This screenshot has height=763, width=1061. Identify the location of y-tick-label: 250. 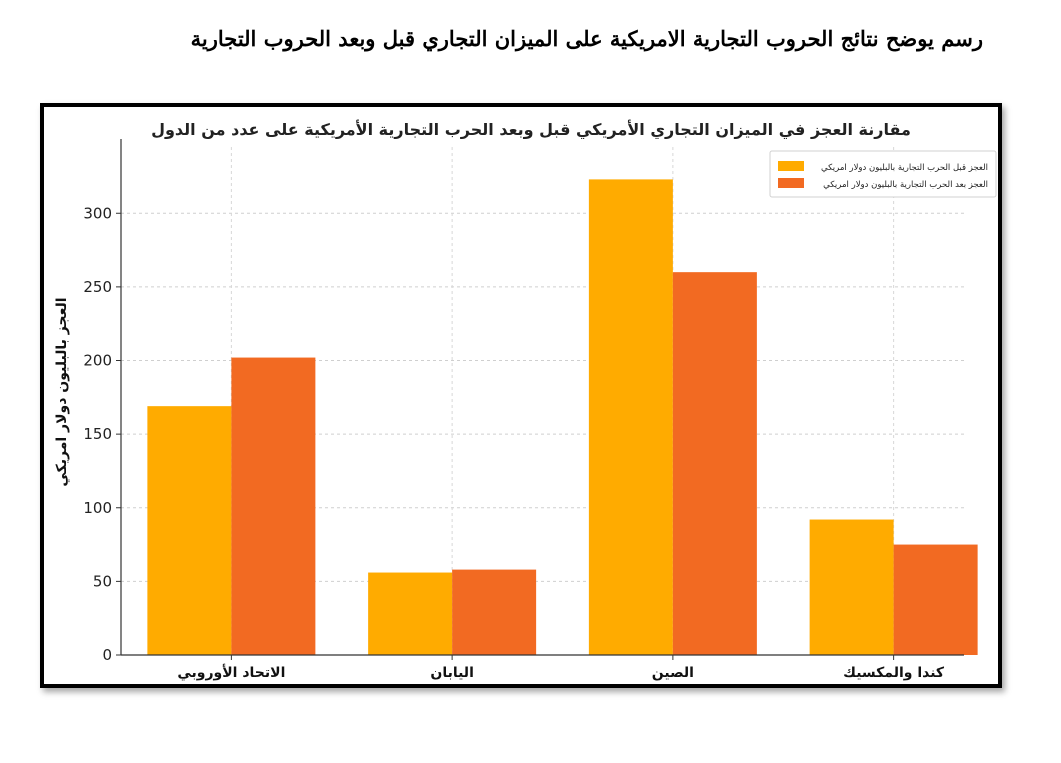
(97, 287).